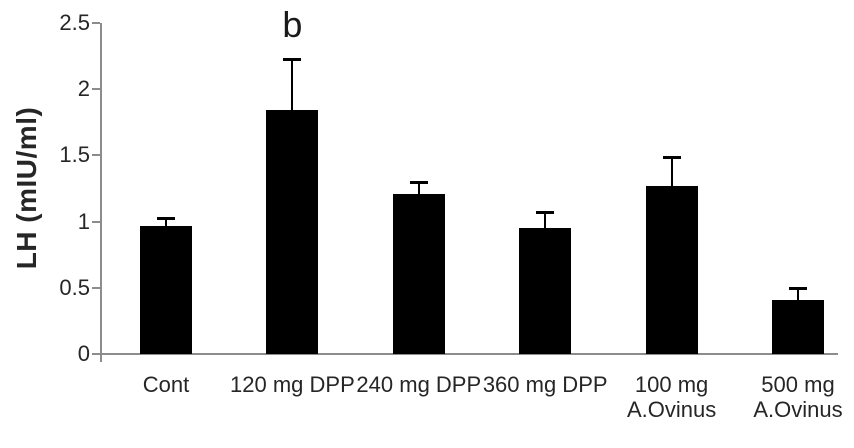  I want to click on x-axis-label: Cont, so click(166, 384).